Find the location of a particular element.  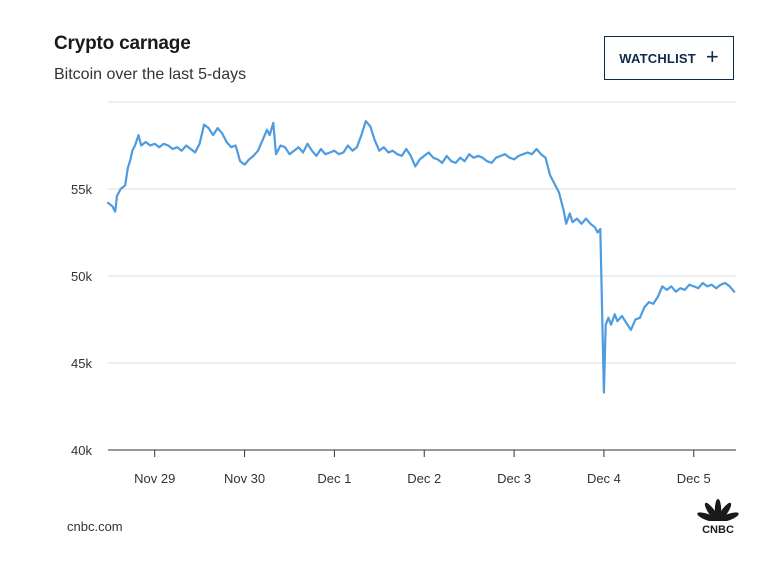

peacock-logo-icon: CNBC is located at coordinates (718, 518).